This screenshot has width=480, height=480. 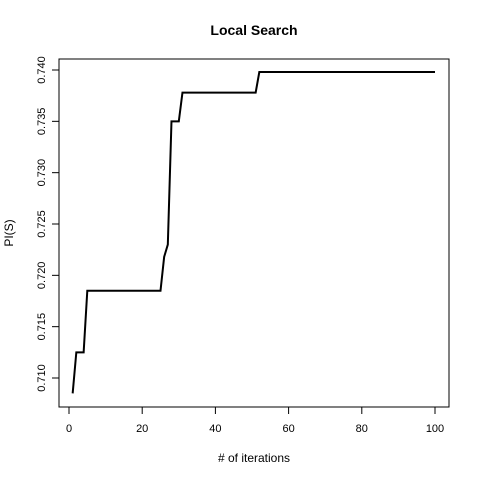 What do you see at coordinates (69, 429) in the screenshot?
I see `x-tick-label: 0` at bounding box center [69, 429].